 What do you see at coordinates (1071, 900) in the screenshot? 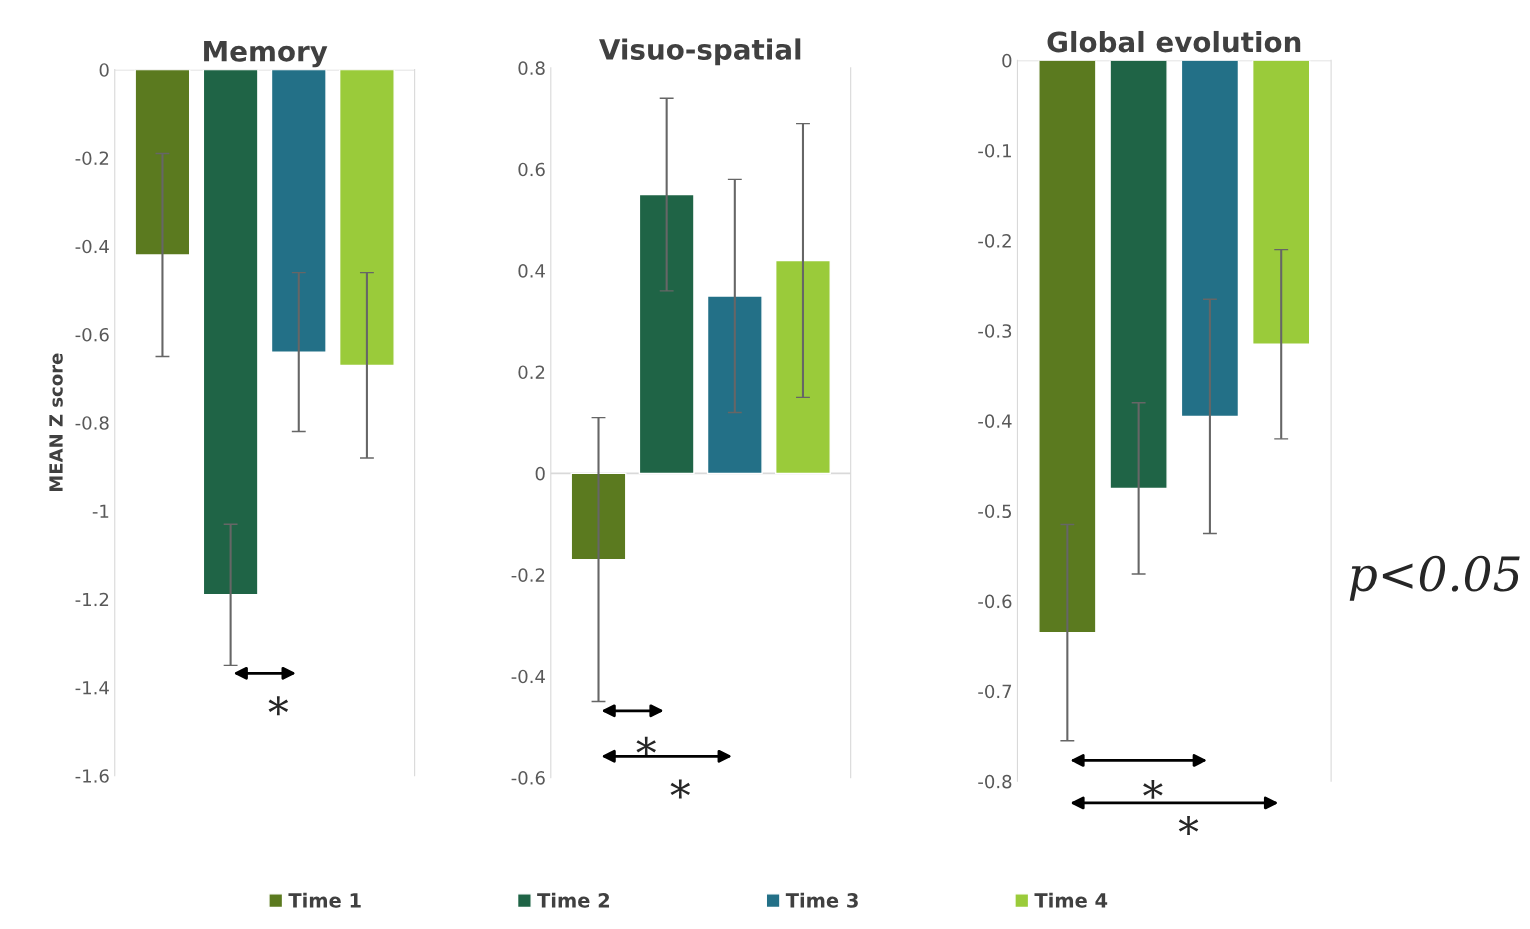
I see `legend-label: Time 4` at bounding box center [1071, 900].